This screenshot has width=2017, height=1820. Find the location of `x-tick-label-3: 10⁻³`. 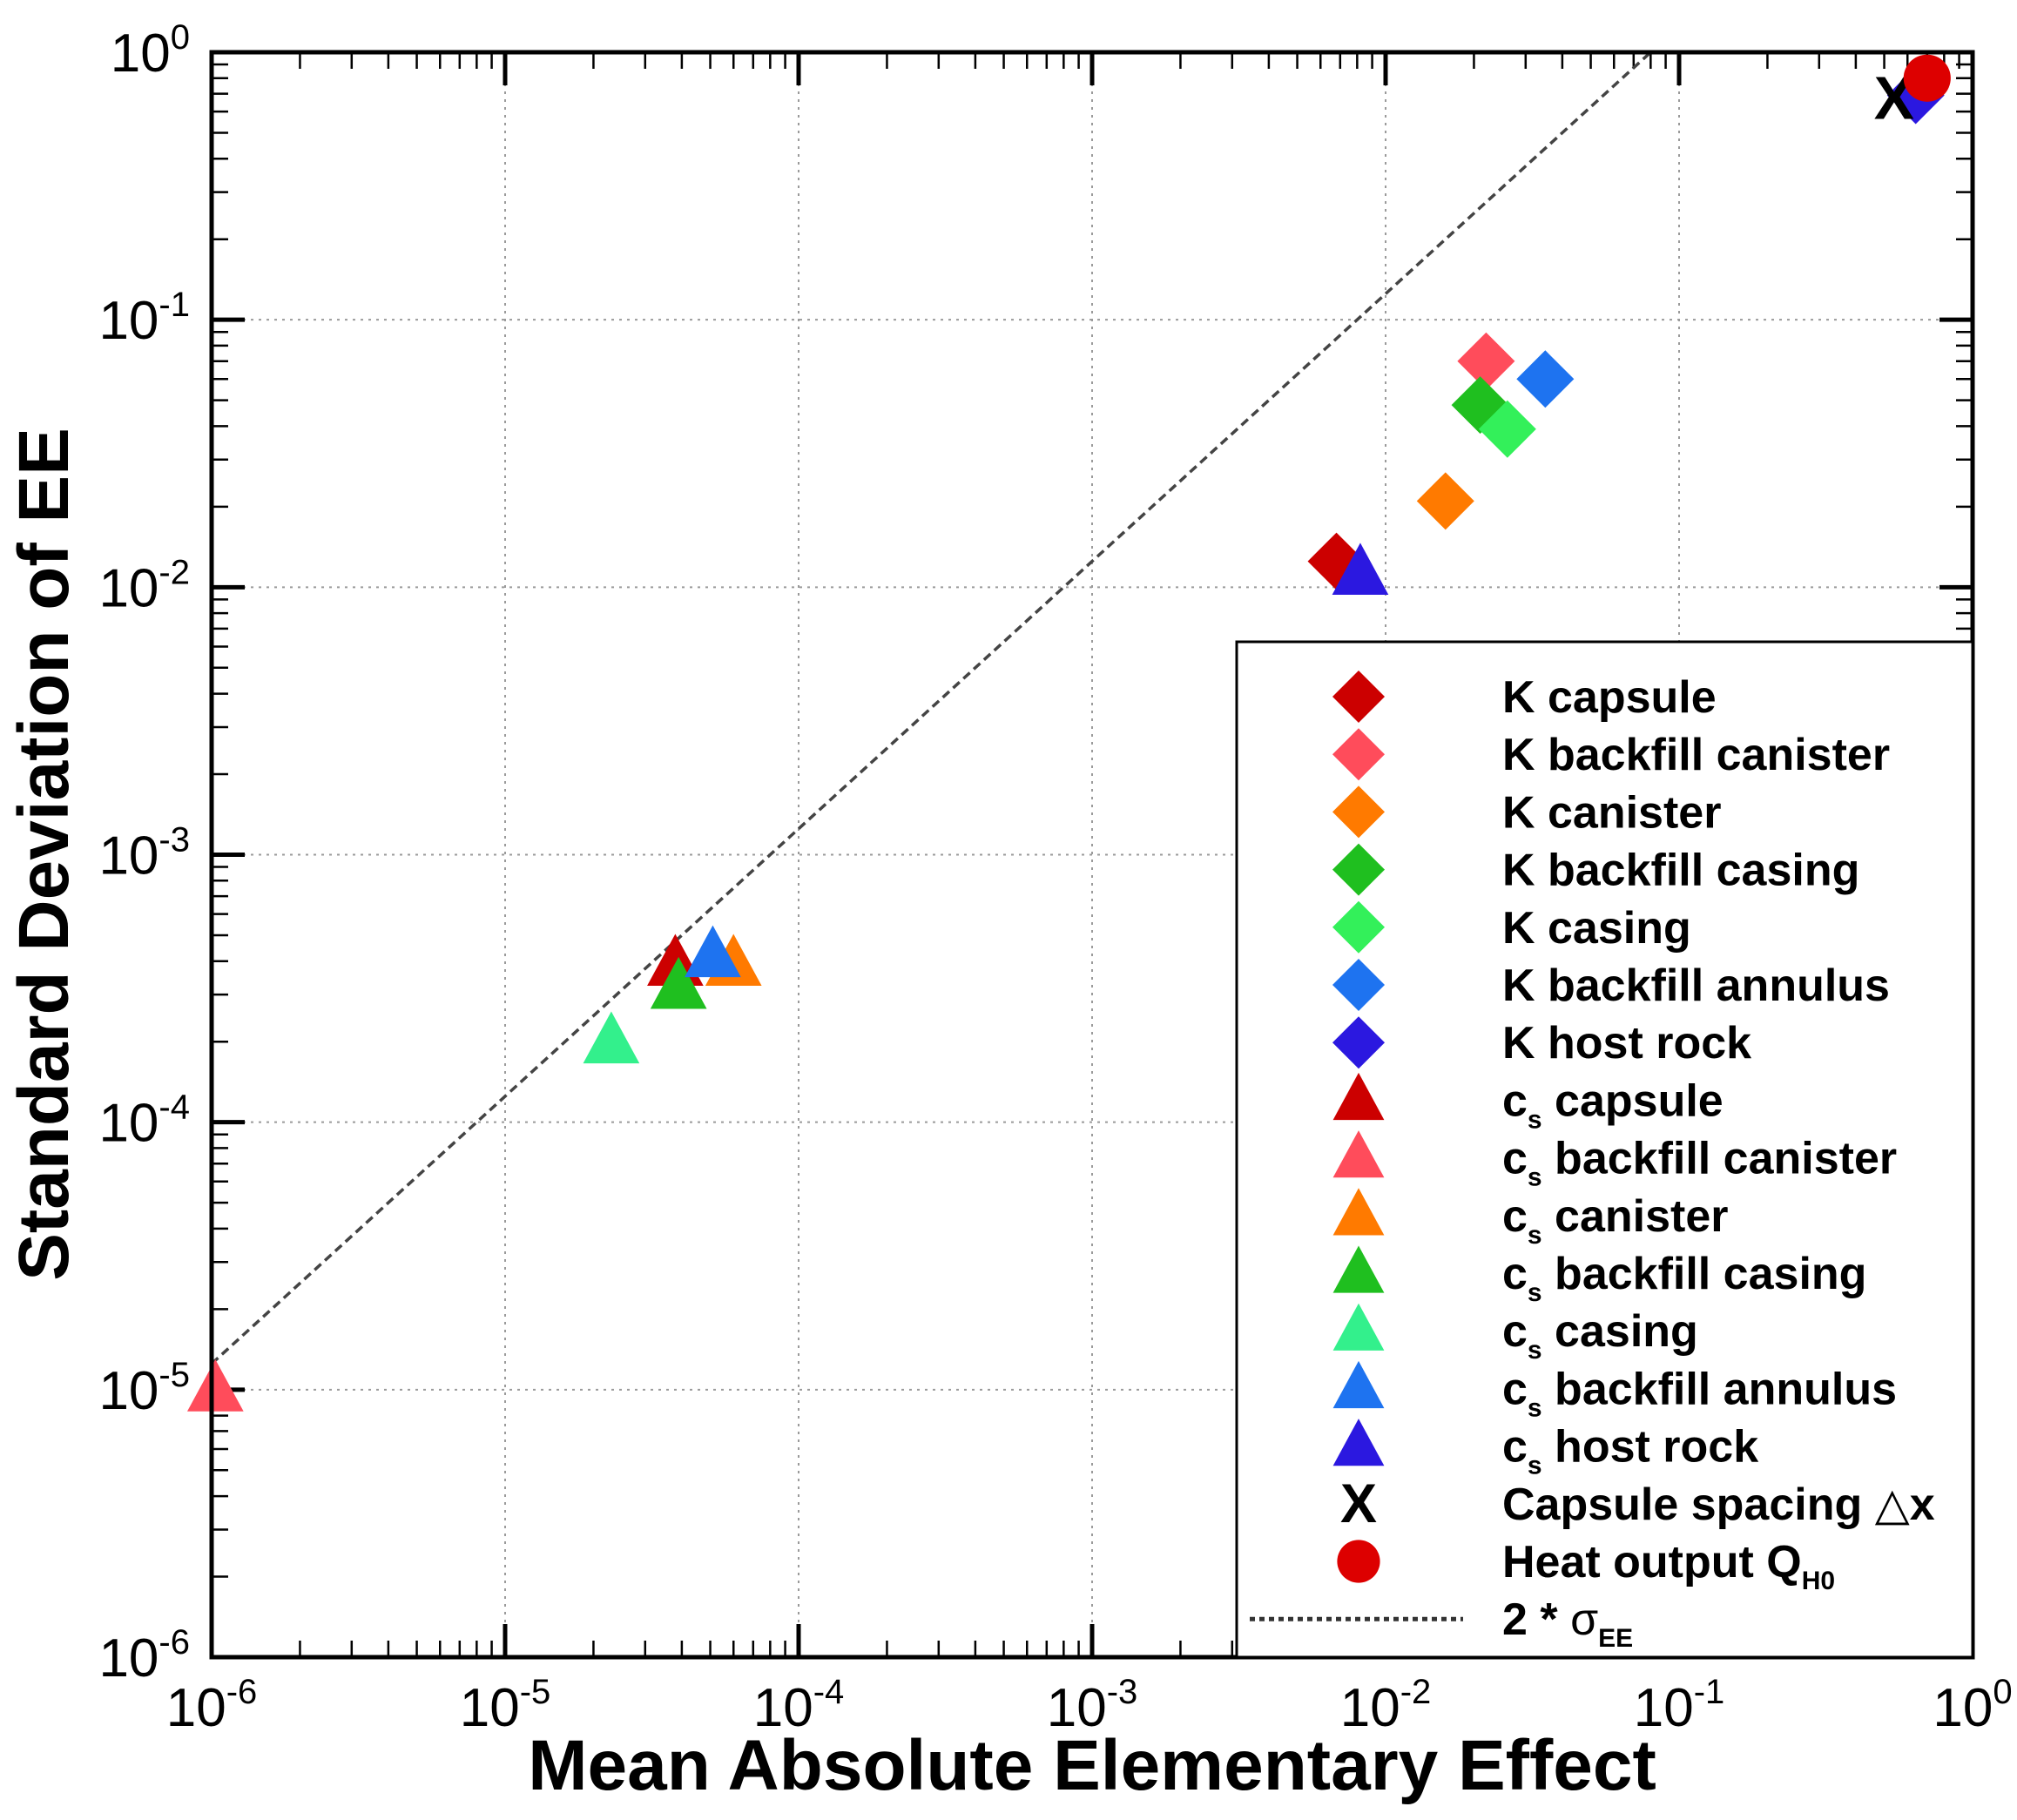

x-tick-label-3: 10⁻³ is located at coordinates (1092, 1705).